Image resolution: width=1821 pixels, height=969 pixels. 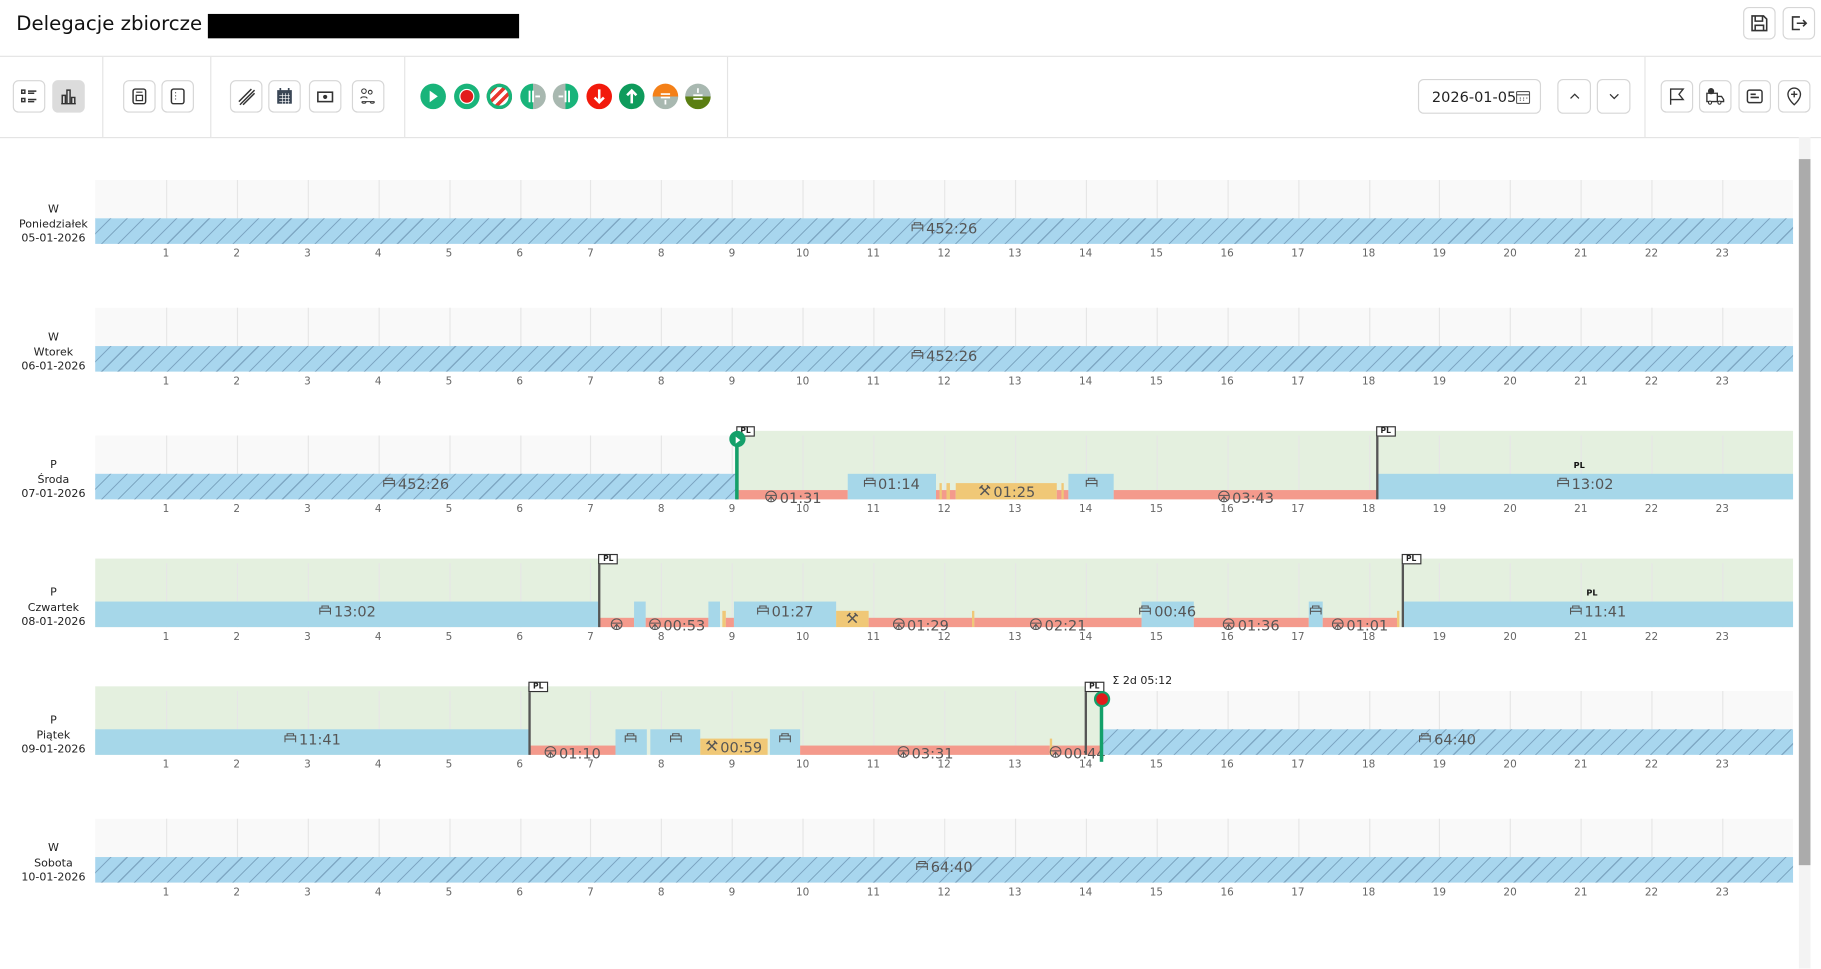 What do you see at coordinates (68, 96) in the screenshot?
I see `chart-view-button` at bounding box center [68, 96].